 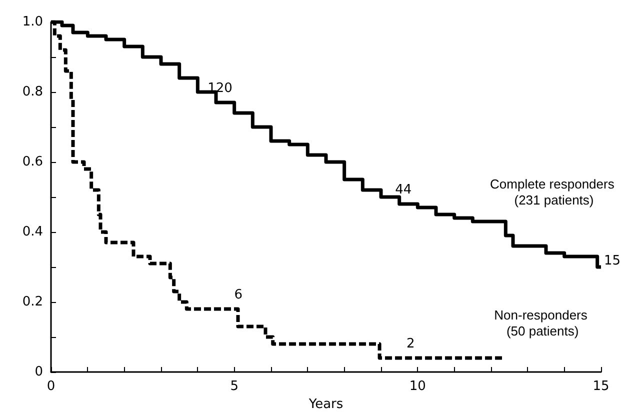 What do you see at coordinates (32, 162) in the screenshot?
I see `y-tick-label: 0.6` at bounding box center [32, 162].